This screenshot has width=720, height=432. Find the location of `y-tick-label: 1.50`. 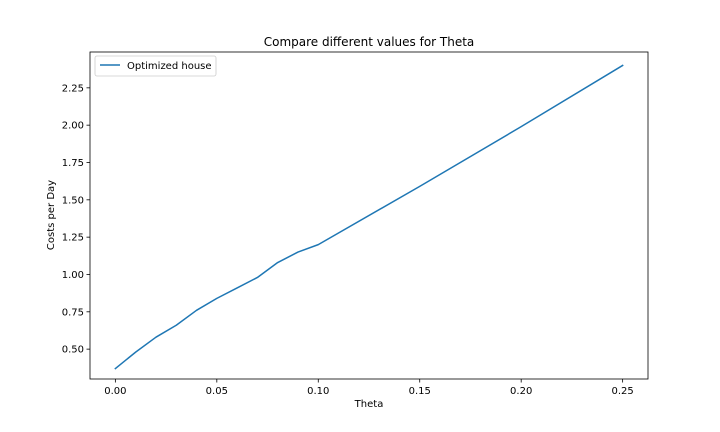

y-tick-label: 1.50 is located at coordinates (73, 200).